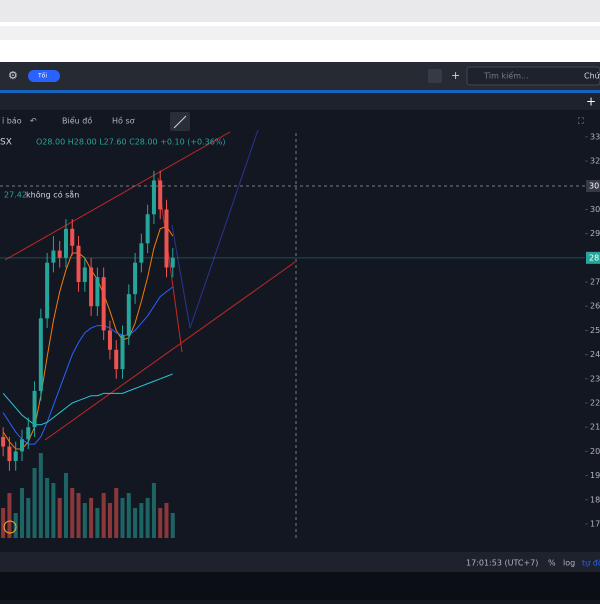  What do you see at coordinates (595, 282) in the screenshot?
I see `y-tick-label: 27` at bounding box center [595, 282].